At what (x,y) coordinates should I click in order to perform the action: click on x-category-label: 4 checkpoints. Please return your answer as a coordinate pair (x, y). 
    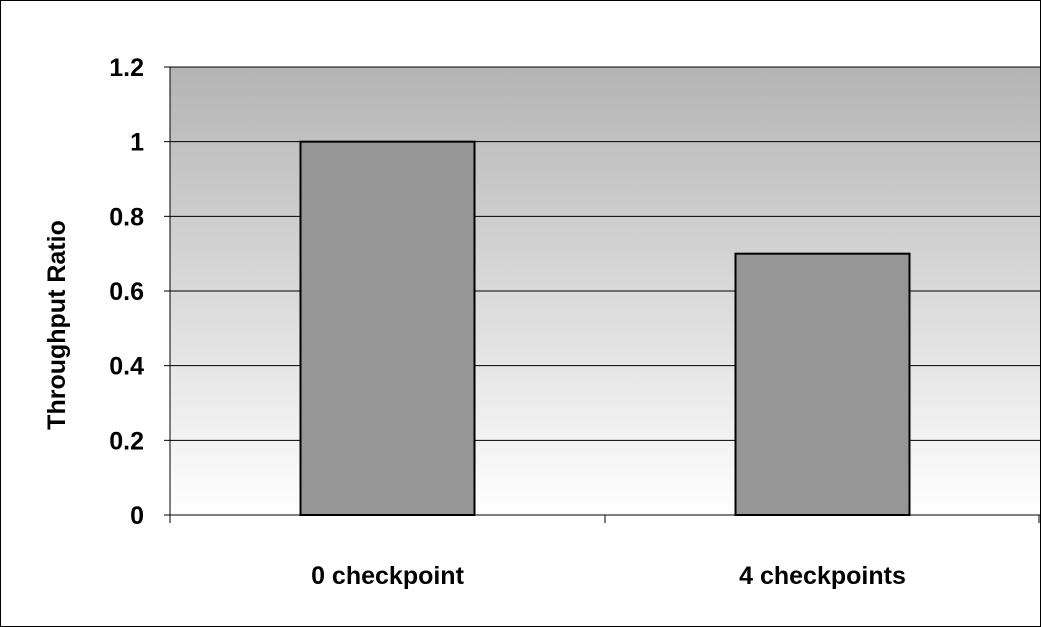
    Looking at the image, I should click on (822, 576).